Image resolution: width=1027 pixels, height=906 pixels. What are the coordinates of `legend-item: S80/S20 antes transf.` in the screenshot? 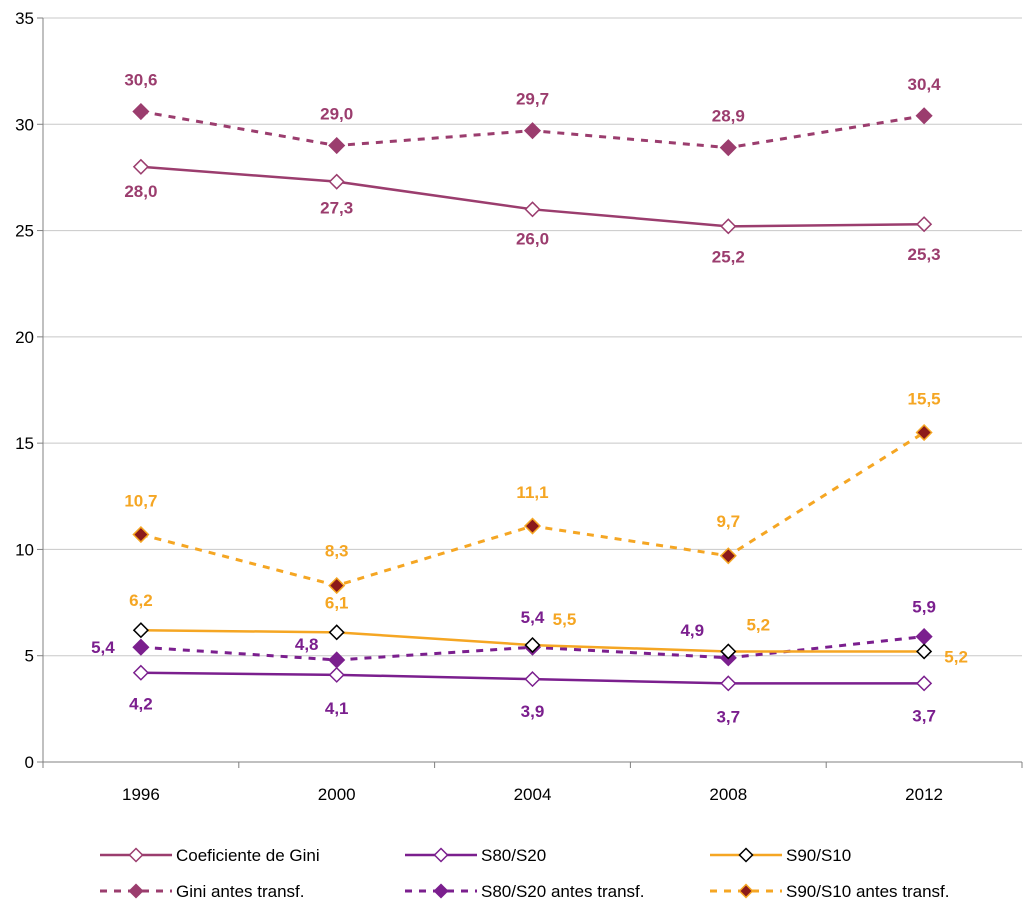 It's located at (525, 891).